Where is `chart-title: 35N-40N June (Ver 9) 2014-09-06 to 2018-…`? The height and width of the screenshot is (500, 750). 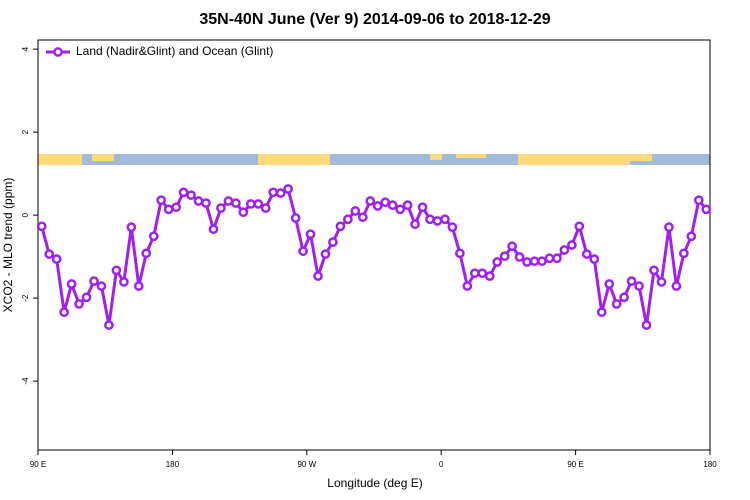
chart-title: 35N-40N June (Ver 9) 2014-09-06 to 2018-… is located at coordinates (374, 19).